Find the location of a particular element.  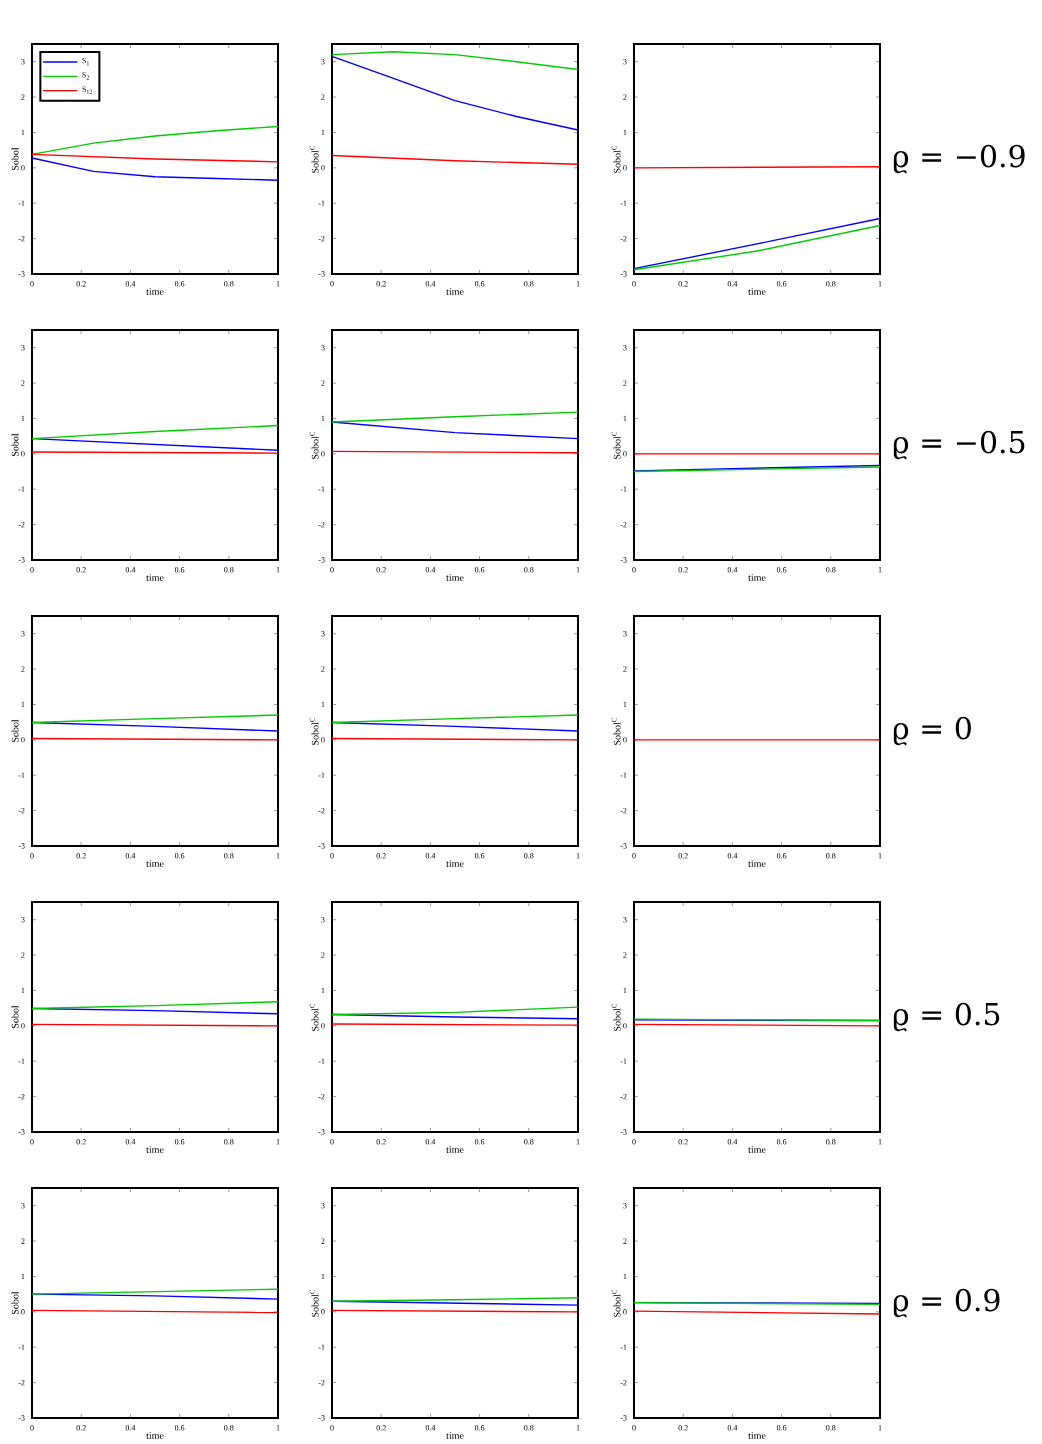

text: ϱ = −0.5 is located at coordinates (959, 445).